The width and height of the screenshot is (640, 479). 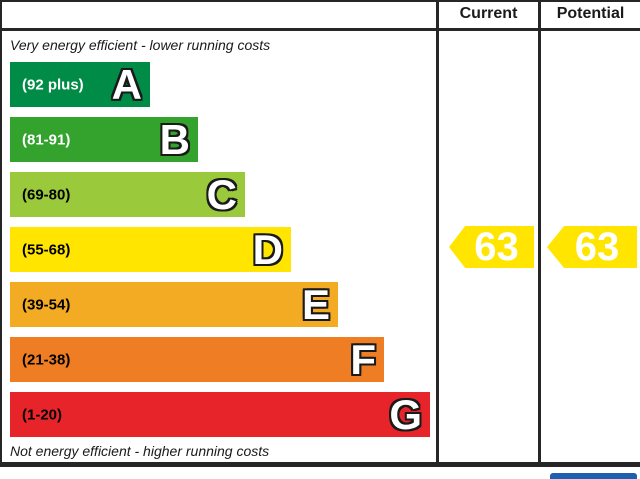 What do you see at coordinates (197, 359) in the screenshot?
I see `band-f-bar: (21-38) F` at bounding box center [197, 359].